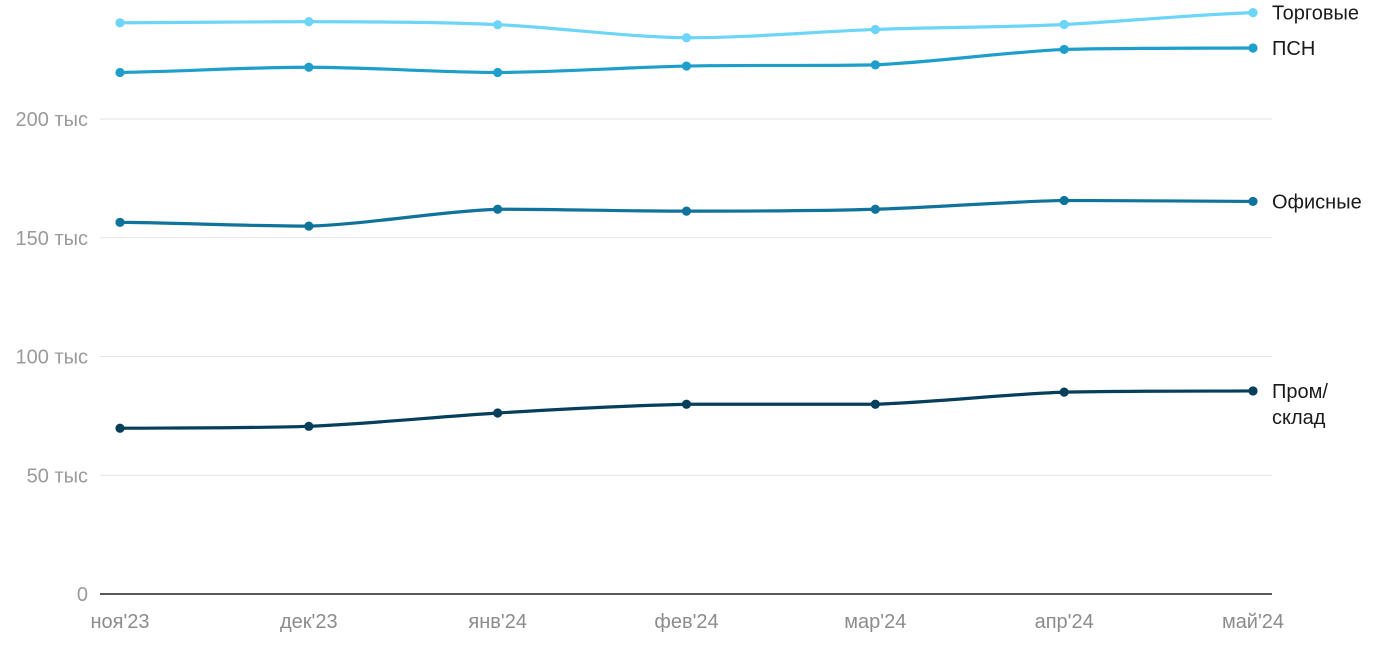 The image size is (1400, 650). I want to click on y-tick-label: 50 тыс, so click(57, 476).